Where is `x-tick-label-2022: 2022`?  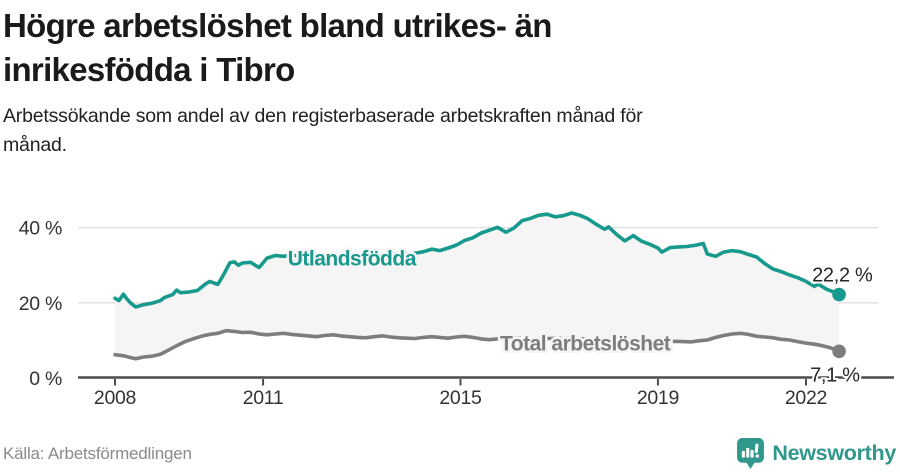 x-tick-label-2022: 2022 is located at coordinates (806, 398).